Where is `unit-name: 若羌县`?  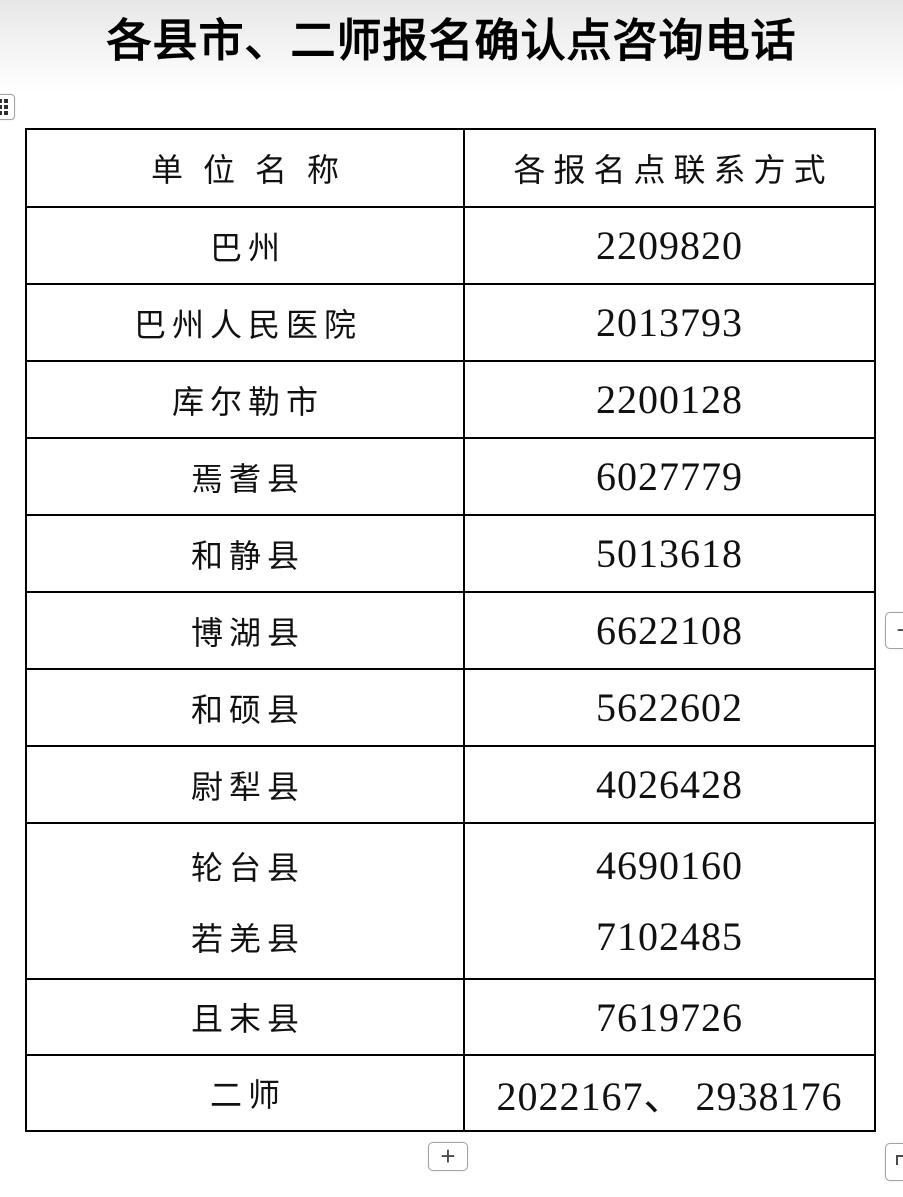
unit-name: 若羌县 is located at coordinates (247, 938).